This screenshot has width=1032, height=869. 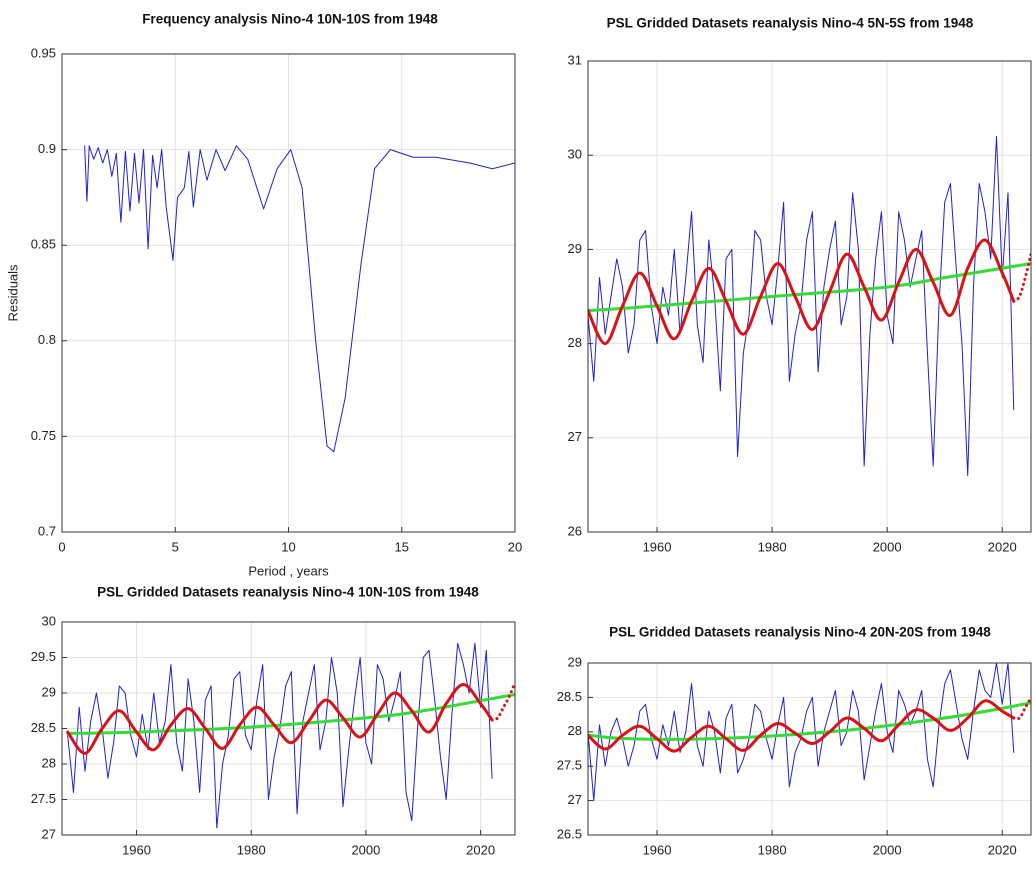 What do you see at coordinates (575, 530) in the screenshot?
I see `y-tick-label: 26` at bounding box center [575, 530].